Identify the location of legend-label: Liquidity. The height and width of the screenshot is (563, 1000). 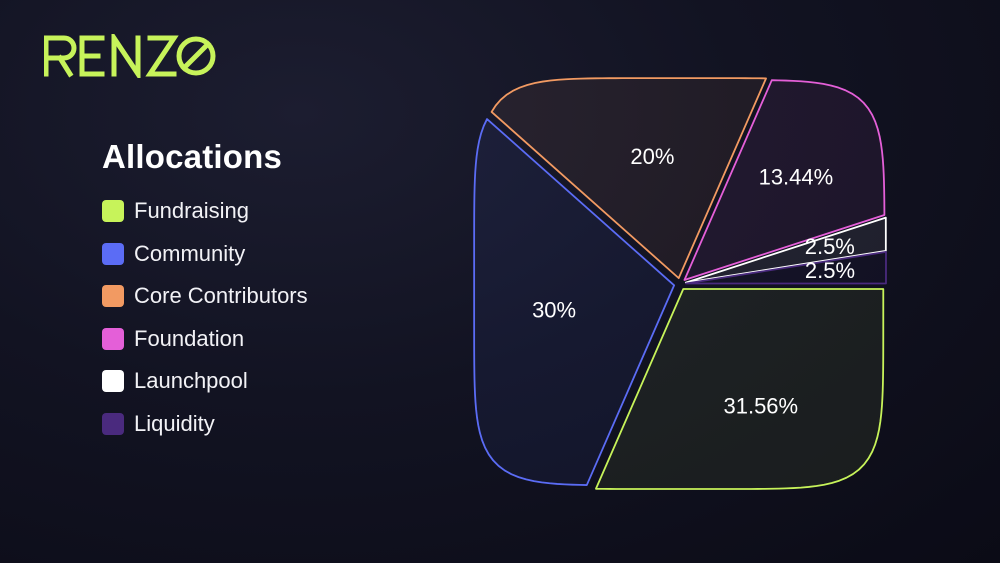
(174, 423).